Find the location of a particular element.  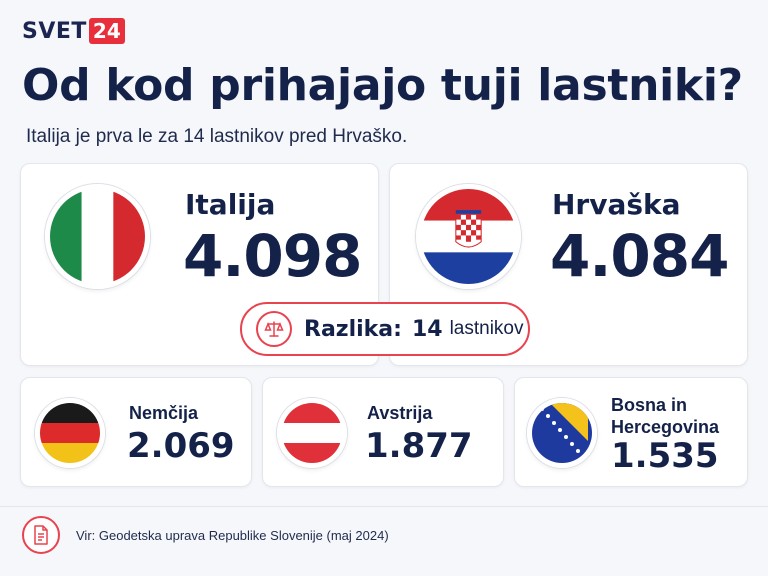

germany-flag is located at coordinates (70, 433).